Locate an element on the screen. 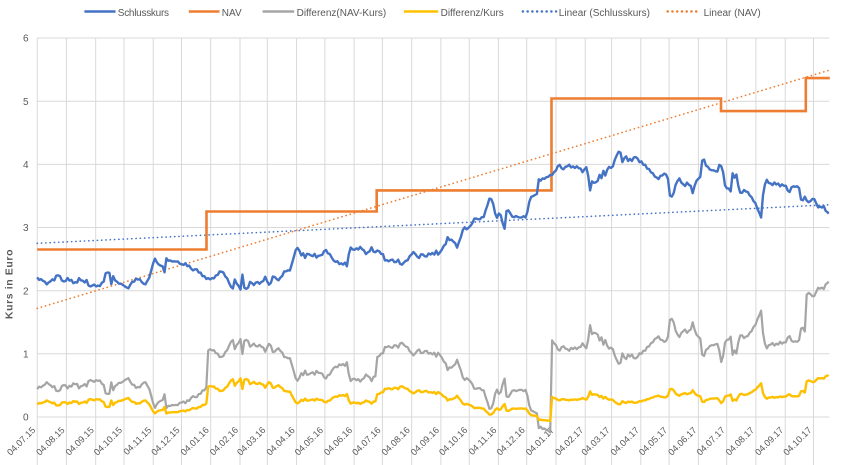 The width and height of the screenshot is (846, 465). svg-text: Differenz/Kurs is located at coordinates (472, 13).